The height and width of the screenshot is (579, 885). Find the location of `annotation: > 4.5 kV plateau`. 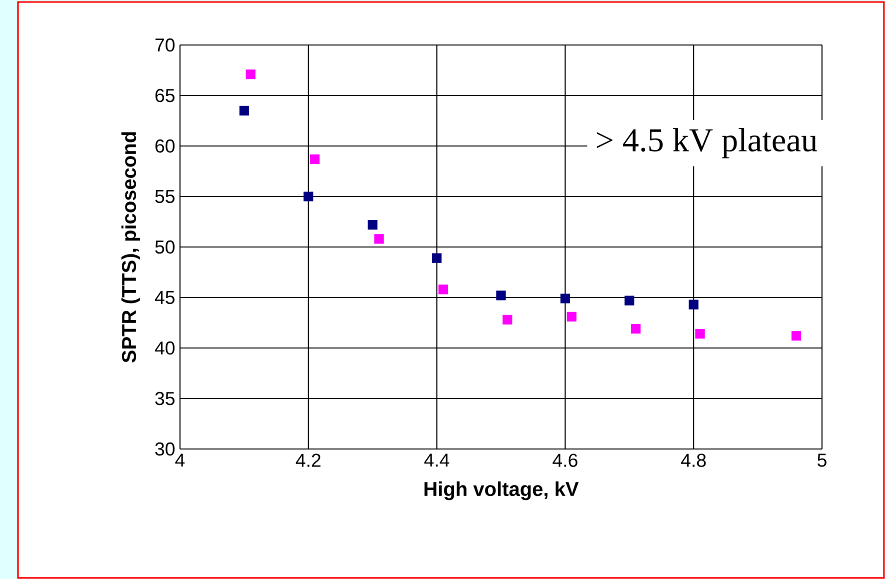

annotation: > 4.5 kV plateau is located at coordinates (707, 143).